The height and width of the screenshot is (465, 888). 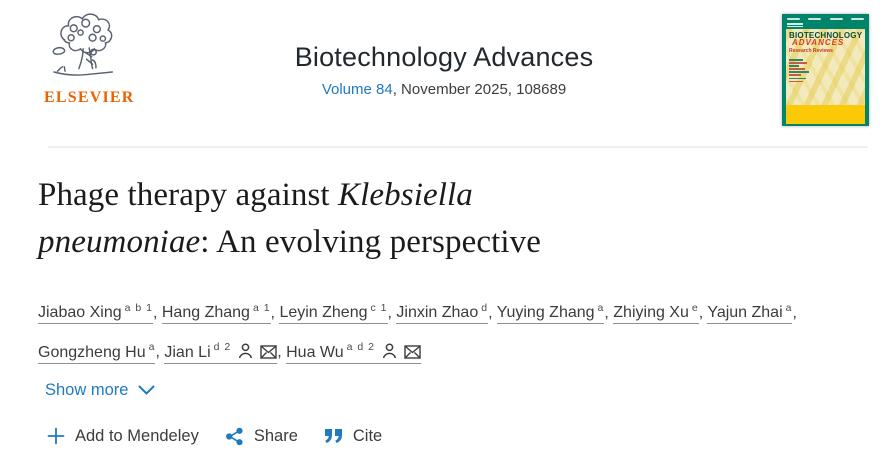 What do you see at coordinates (458, 147) in the screenshot?
I see `header-divider` at bounding box center [458, 147].